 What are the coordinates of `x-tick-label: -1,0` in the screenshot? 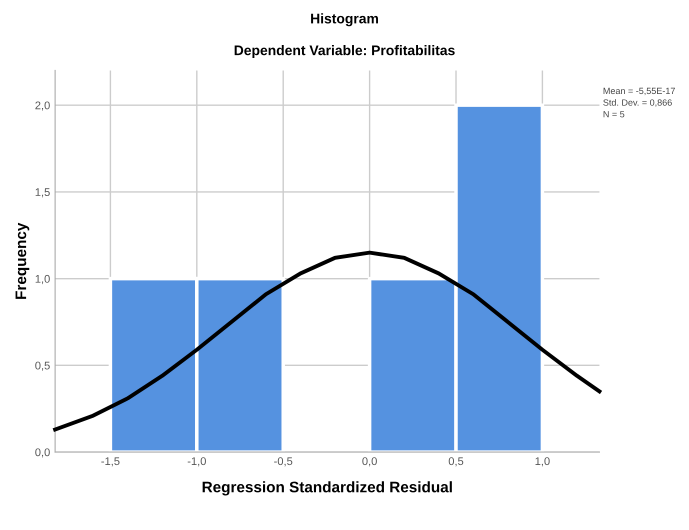 It's located at (197, 461).